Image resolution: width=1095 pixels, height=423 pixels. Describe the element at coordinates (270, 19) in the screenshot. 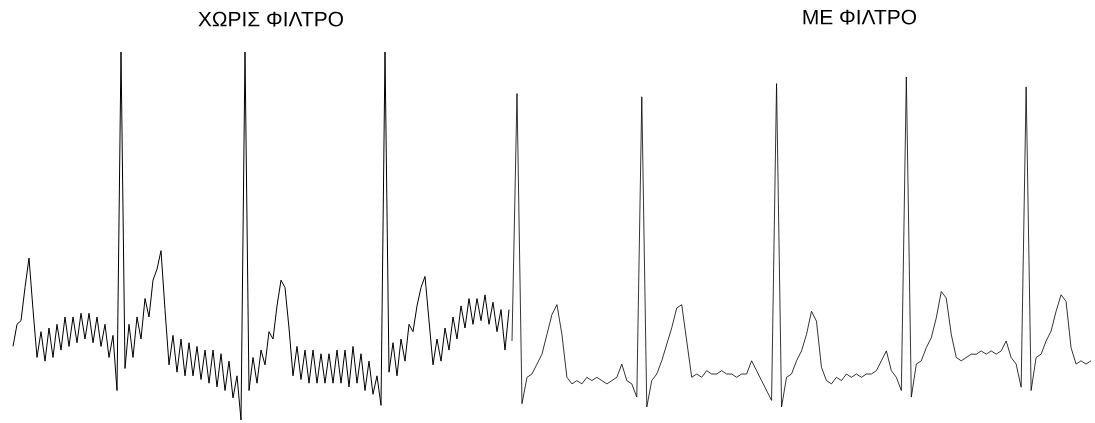

I see `chart-title: ΧΩΡΙΣ ΦΙΛΤΡΟ` at that location.